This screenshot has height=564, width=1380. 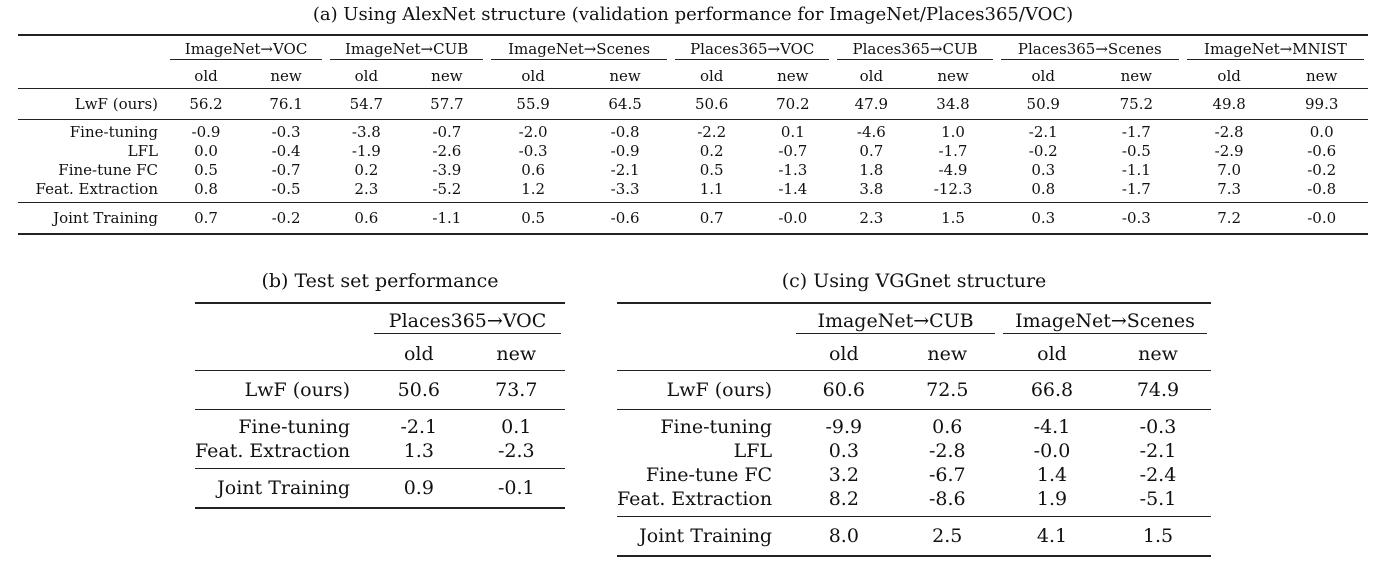 I want to click on table-a-row-label: Fine-tuning, so click(x=92, y=131).